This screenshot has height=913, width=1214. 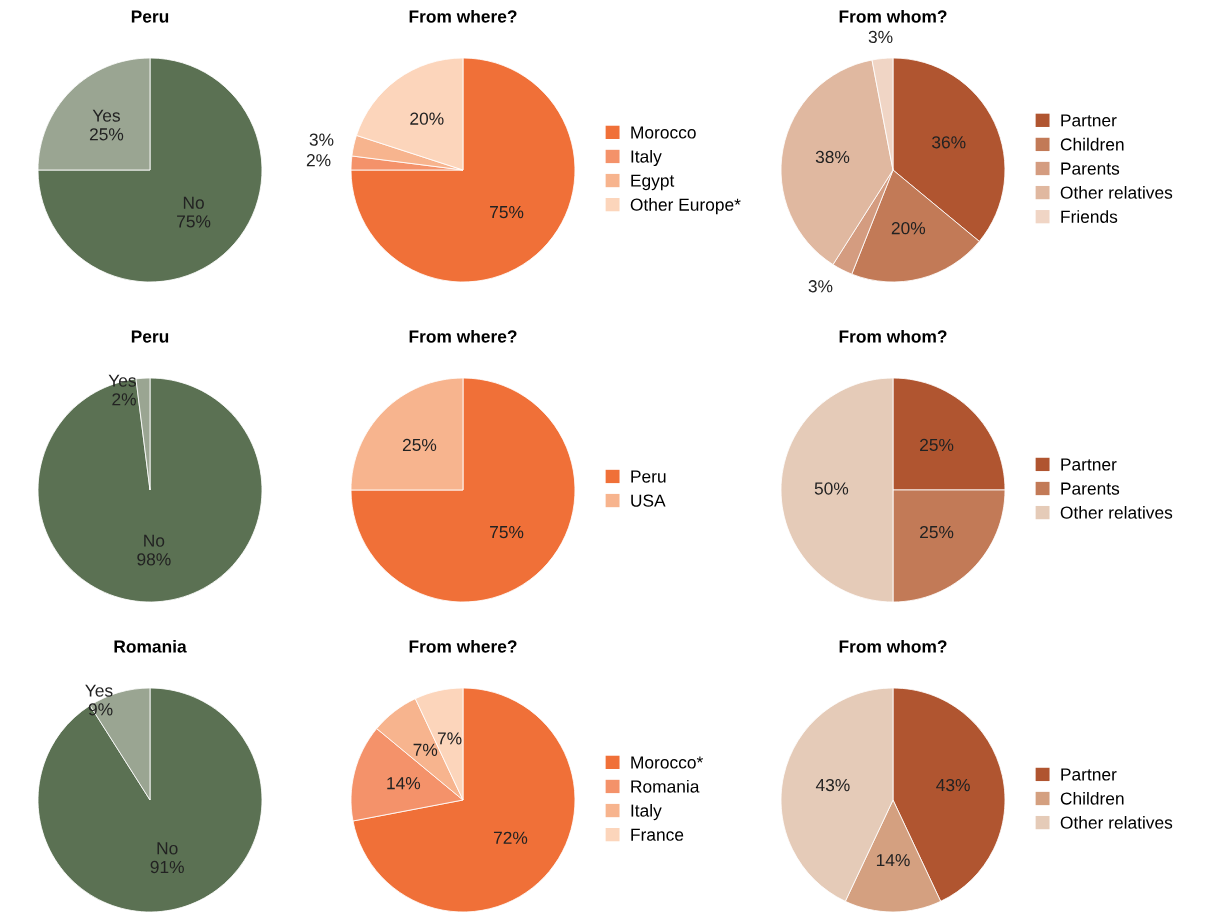 I want to click on legend-label: Romania, so click(x=665, y=786).